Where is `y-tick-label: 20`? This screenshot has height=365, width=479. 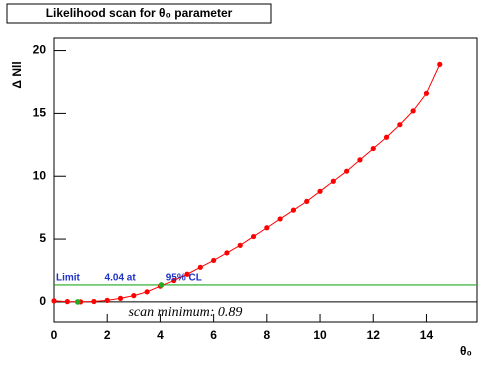
y-tick-label: 20 is located at coordinates (40, 50).